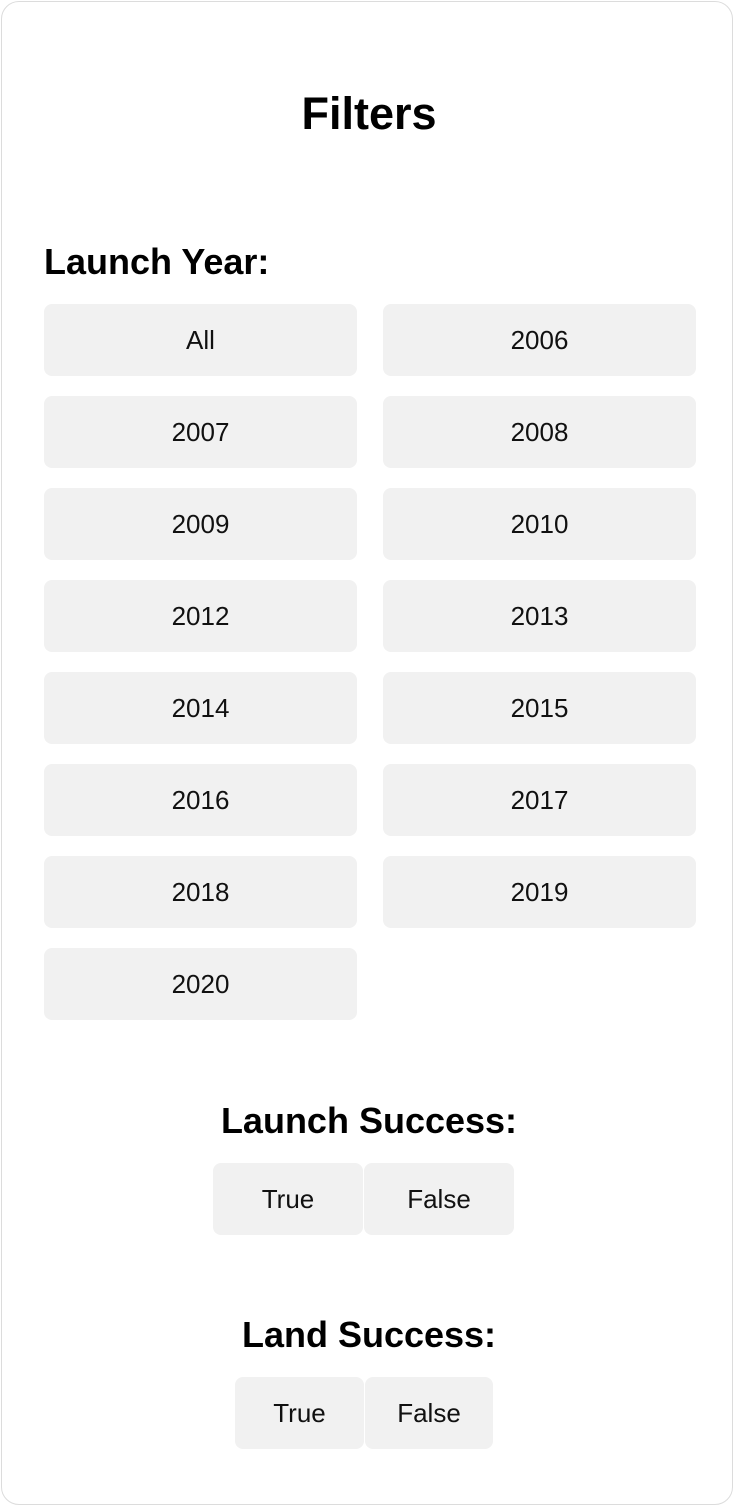  Describe the element at coordinates (539, 432) in the screenshot. I see `year-button-2008: 2008` at that location.